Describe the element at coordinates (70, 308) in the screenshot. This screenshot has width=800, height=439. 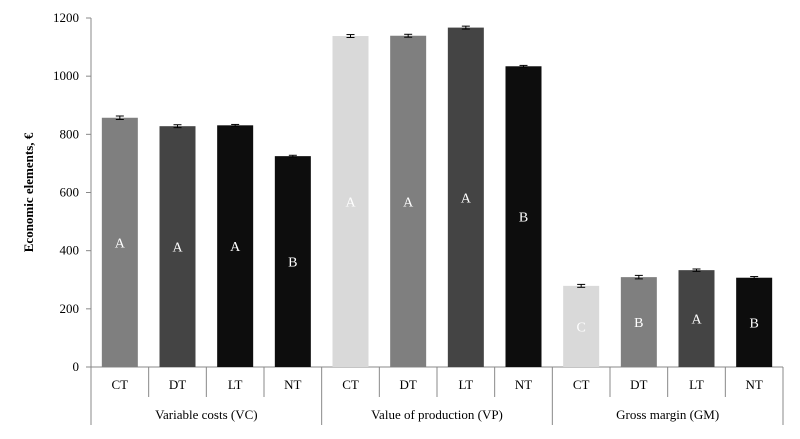
I see `y-tick-label: 200` at that location.